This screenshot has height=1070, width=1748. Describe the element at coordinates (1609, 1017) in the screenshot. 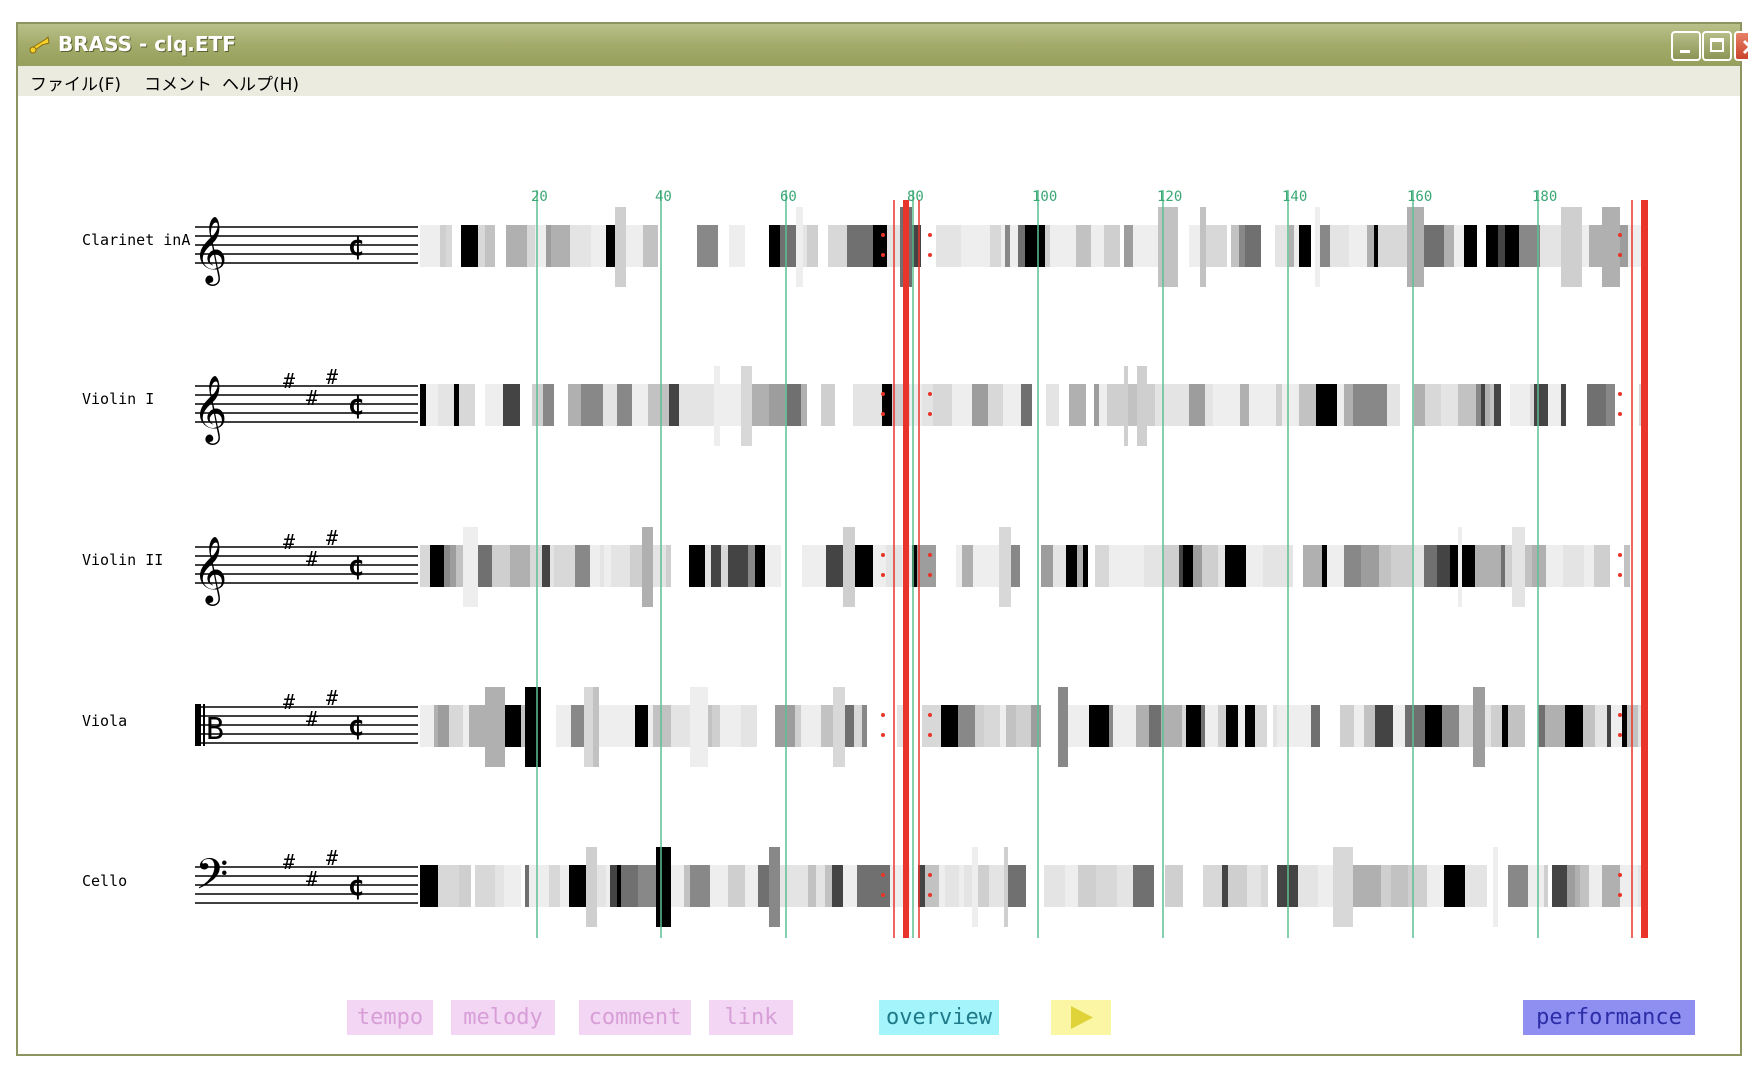

I see `performance-button: performance` at that location.